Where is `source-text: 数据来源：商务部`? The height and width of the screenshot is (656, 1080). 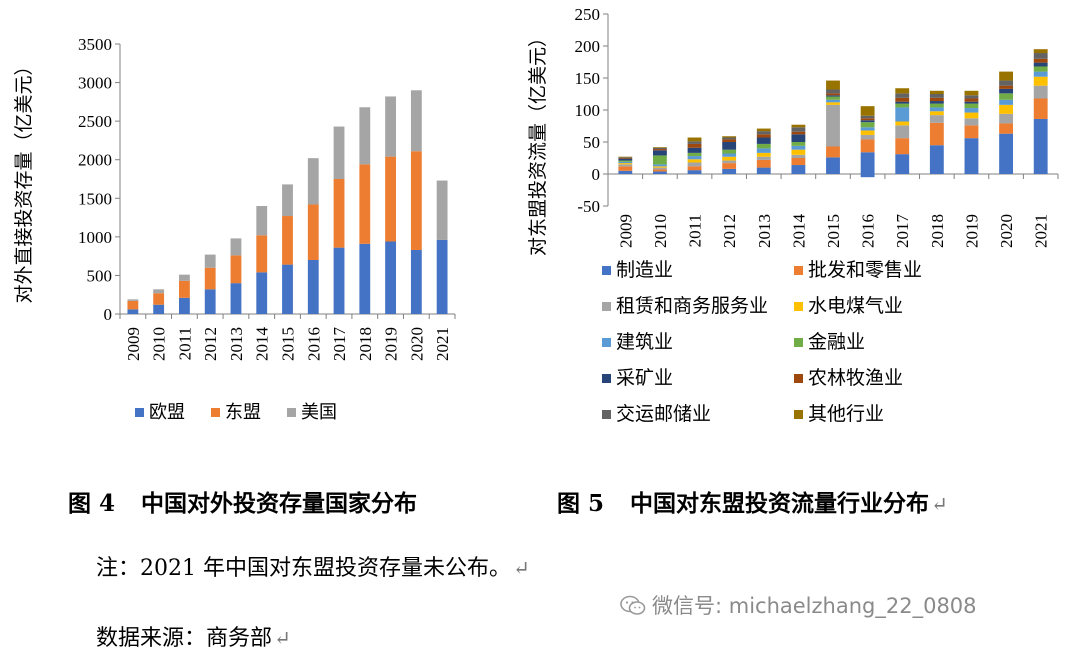 source-text: 数据来源：商务部 is located at coordinates (184, 638).